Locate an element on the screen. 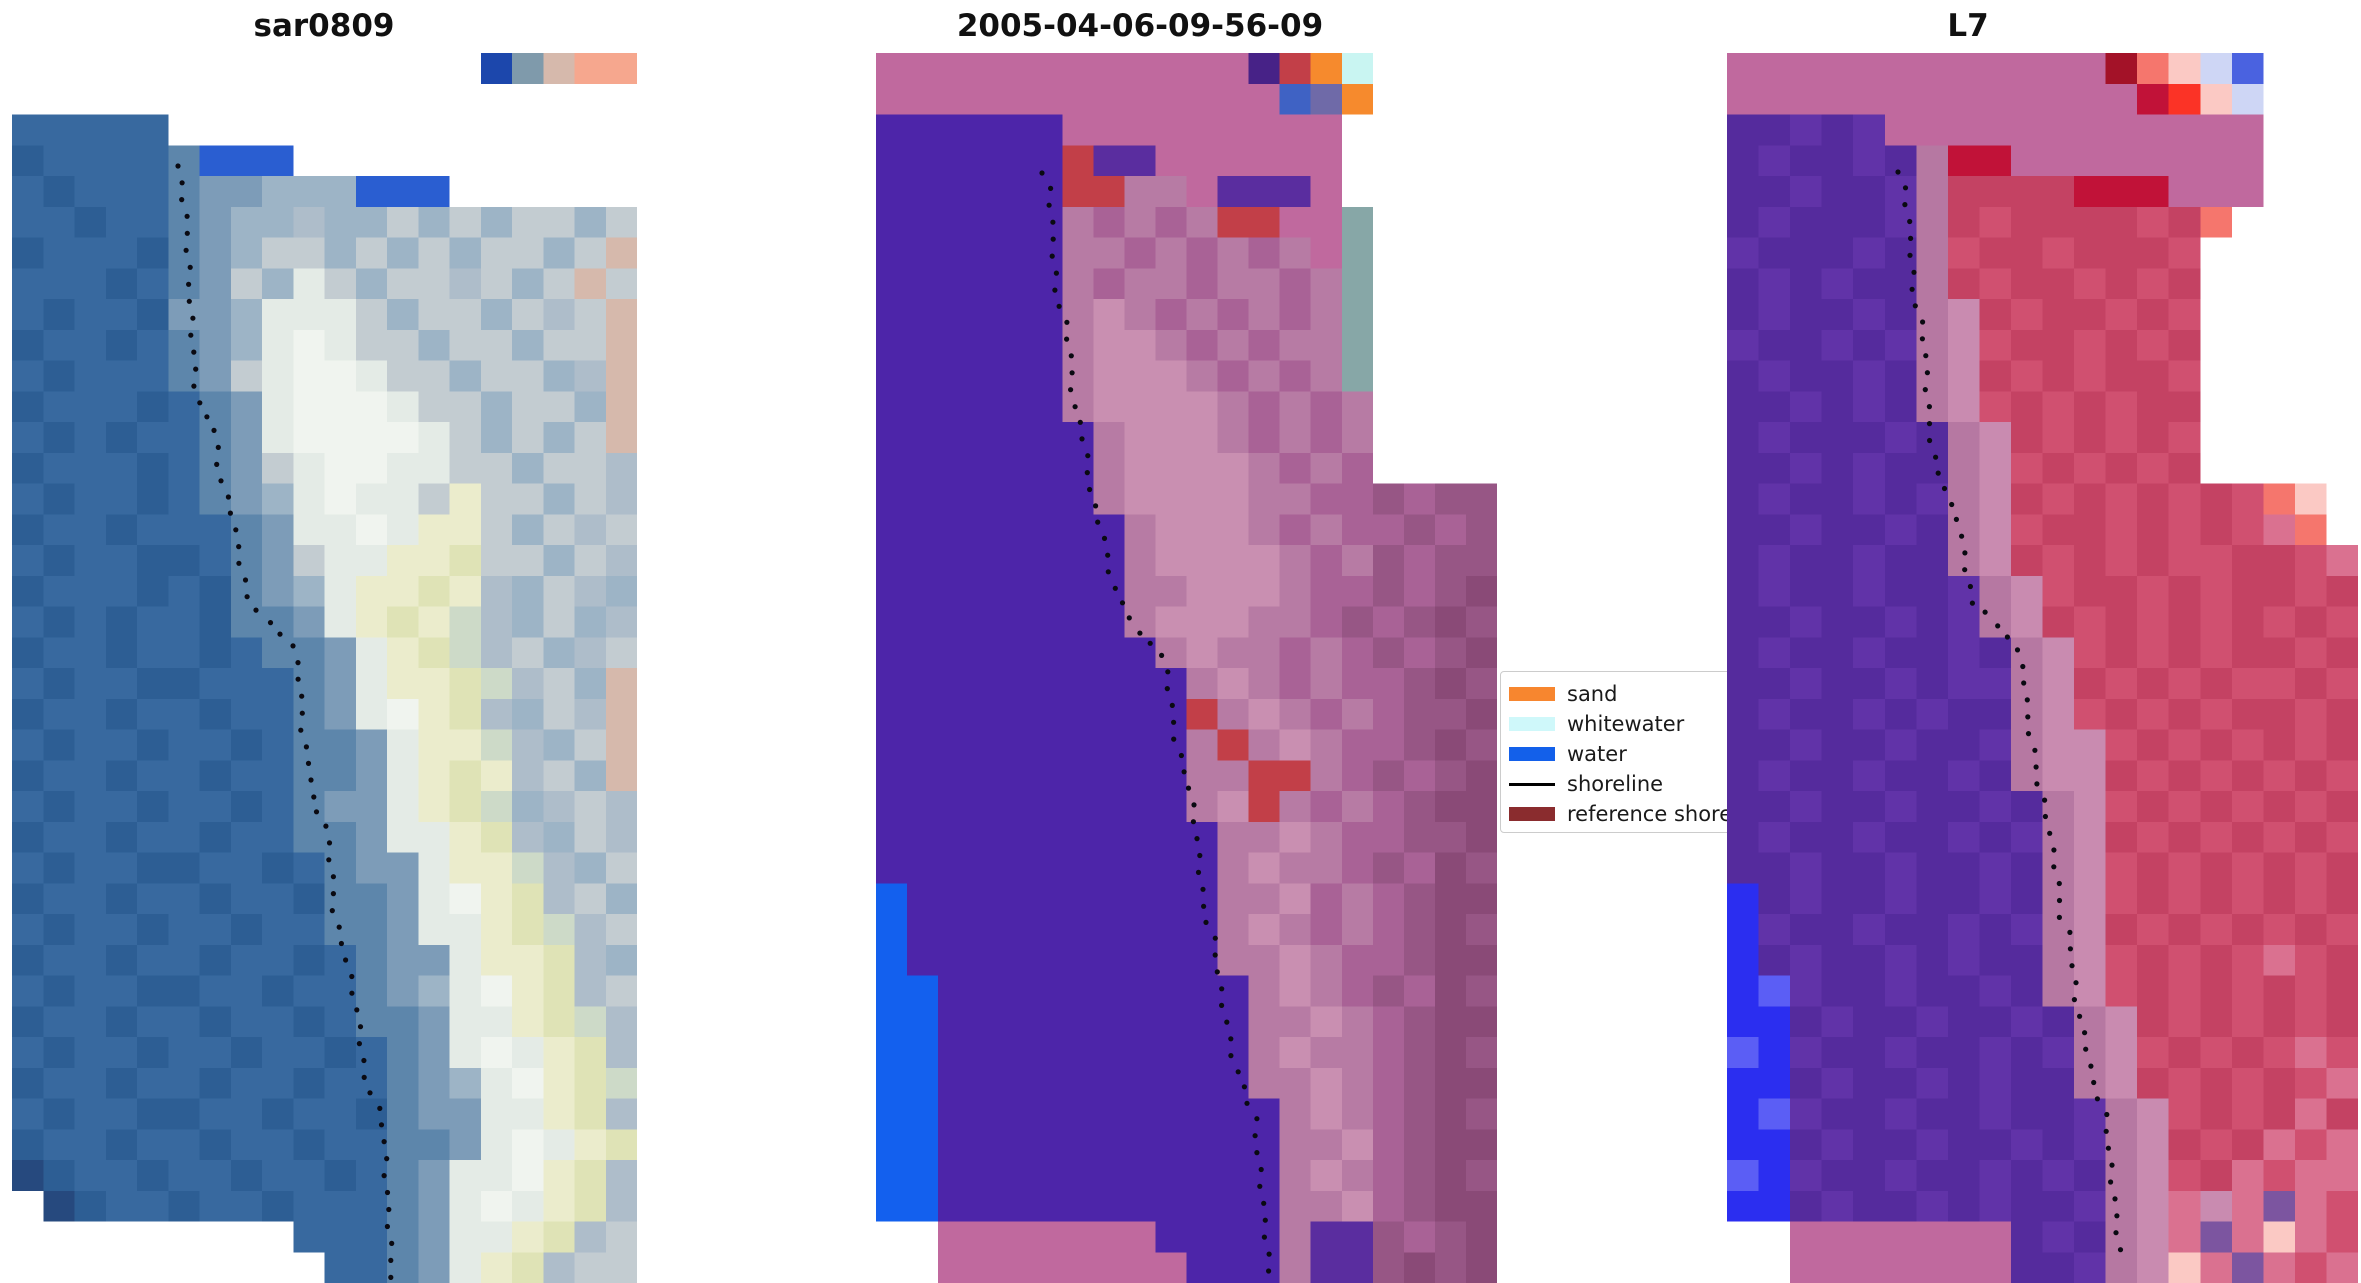 This screenshot has width=2361, height=1283. legend-item-water: water is located at coordinates (1629, 754).